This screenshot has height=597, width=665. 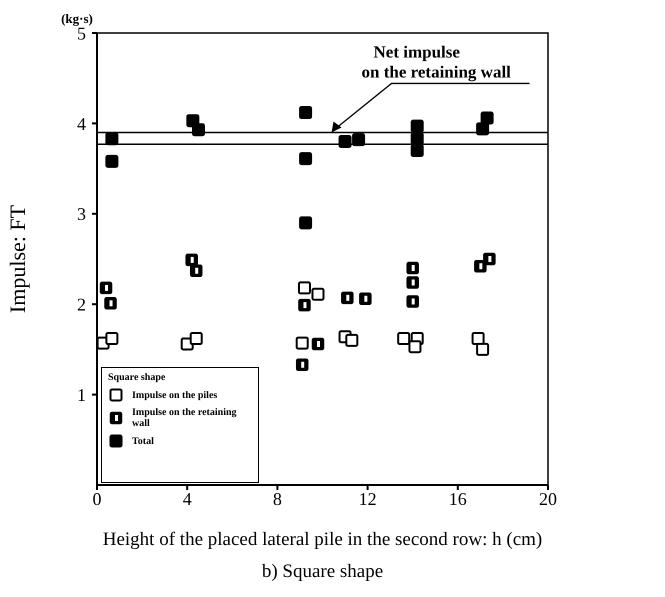 What do you see at coordinates (437, 62) in the screenshot?
I see `annotation: Net impulse on the retaining wall` at bounding box center [437, 62].